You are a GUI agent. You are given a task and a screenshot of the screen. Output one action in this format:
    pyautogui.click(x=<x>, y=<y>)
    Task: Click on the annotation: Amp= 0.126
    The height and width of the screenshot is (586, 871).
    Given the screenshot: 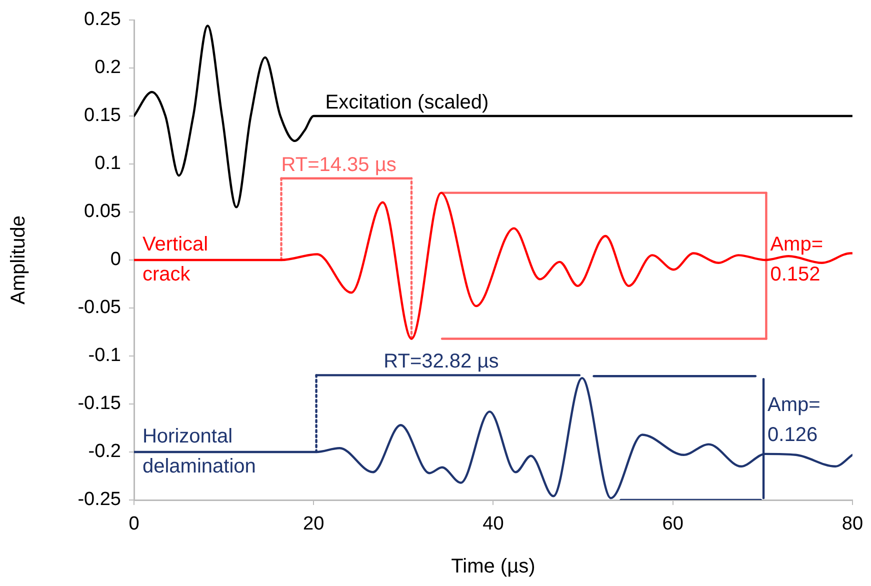 What is the action you would take?
    pyautogui.click(x=794, y=420)
    